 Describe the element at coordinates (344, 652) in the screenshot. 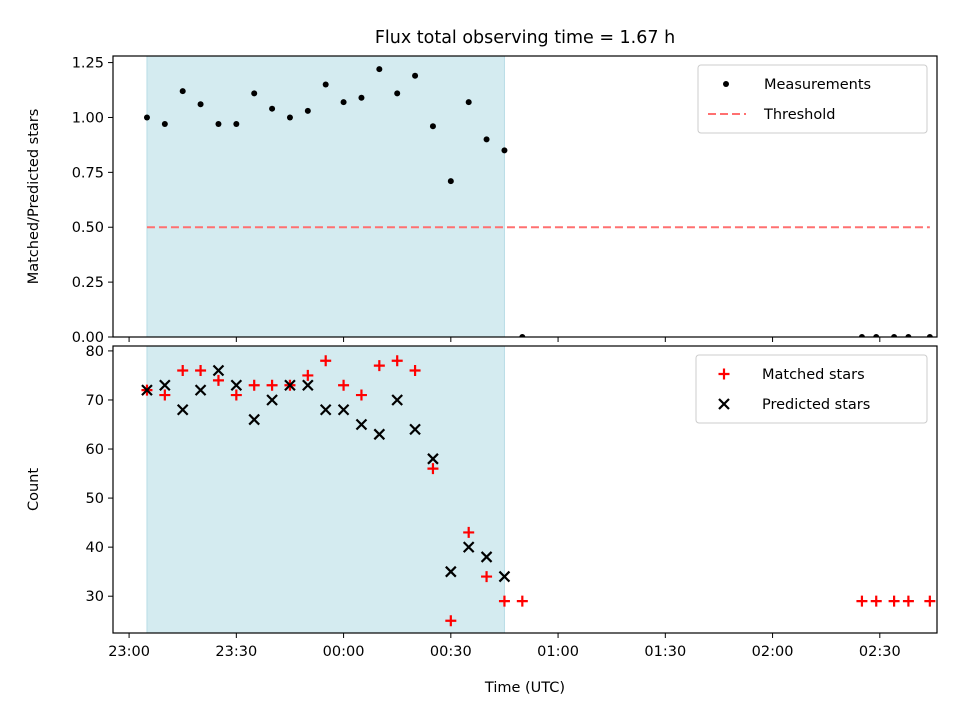

I see `x-tick-label: 00:00` at that location.